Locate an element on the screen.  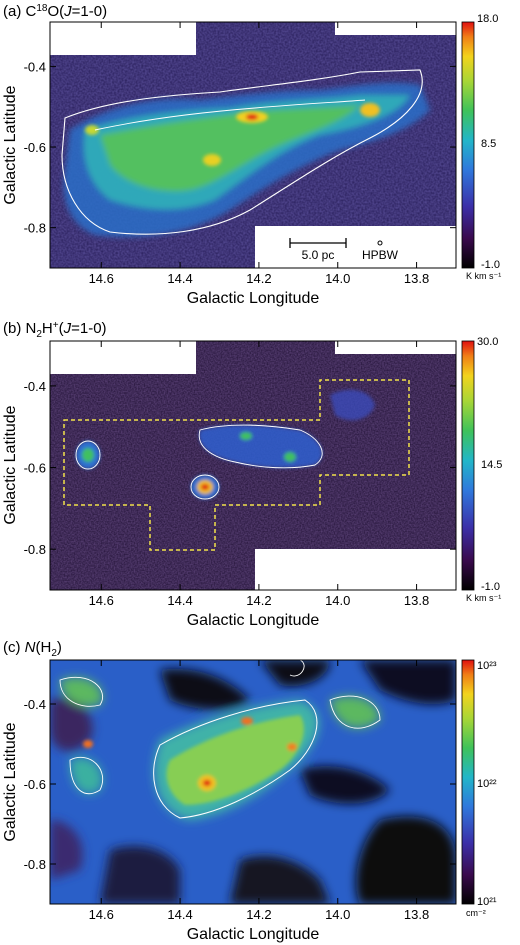
panel-title: (b) N2H+(J=1-0) is located at coordinates (55, 330).